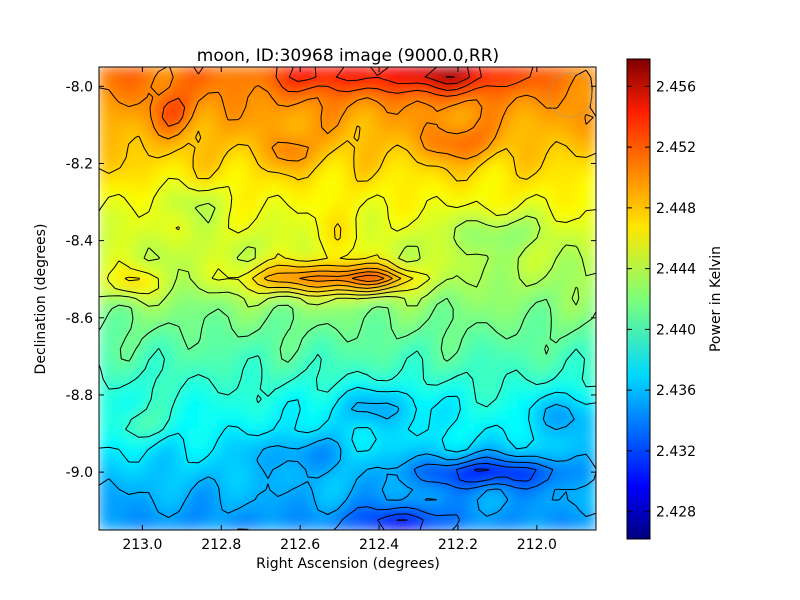 Image resolution: width=800 pixels, height=600 pixels. What do you see at coordinates (79, 473) in the screenshot?
I see `y-tick-label: -9.0` at bounding box center [79, 473].